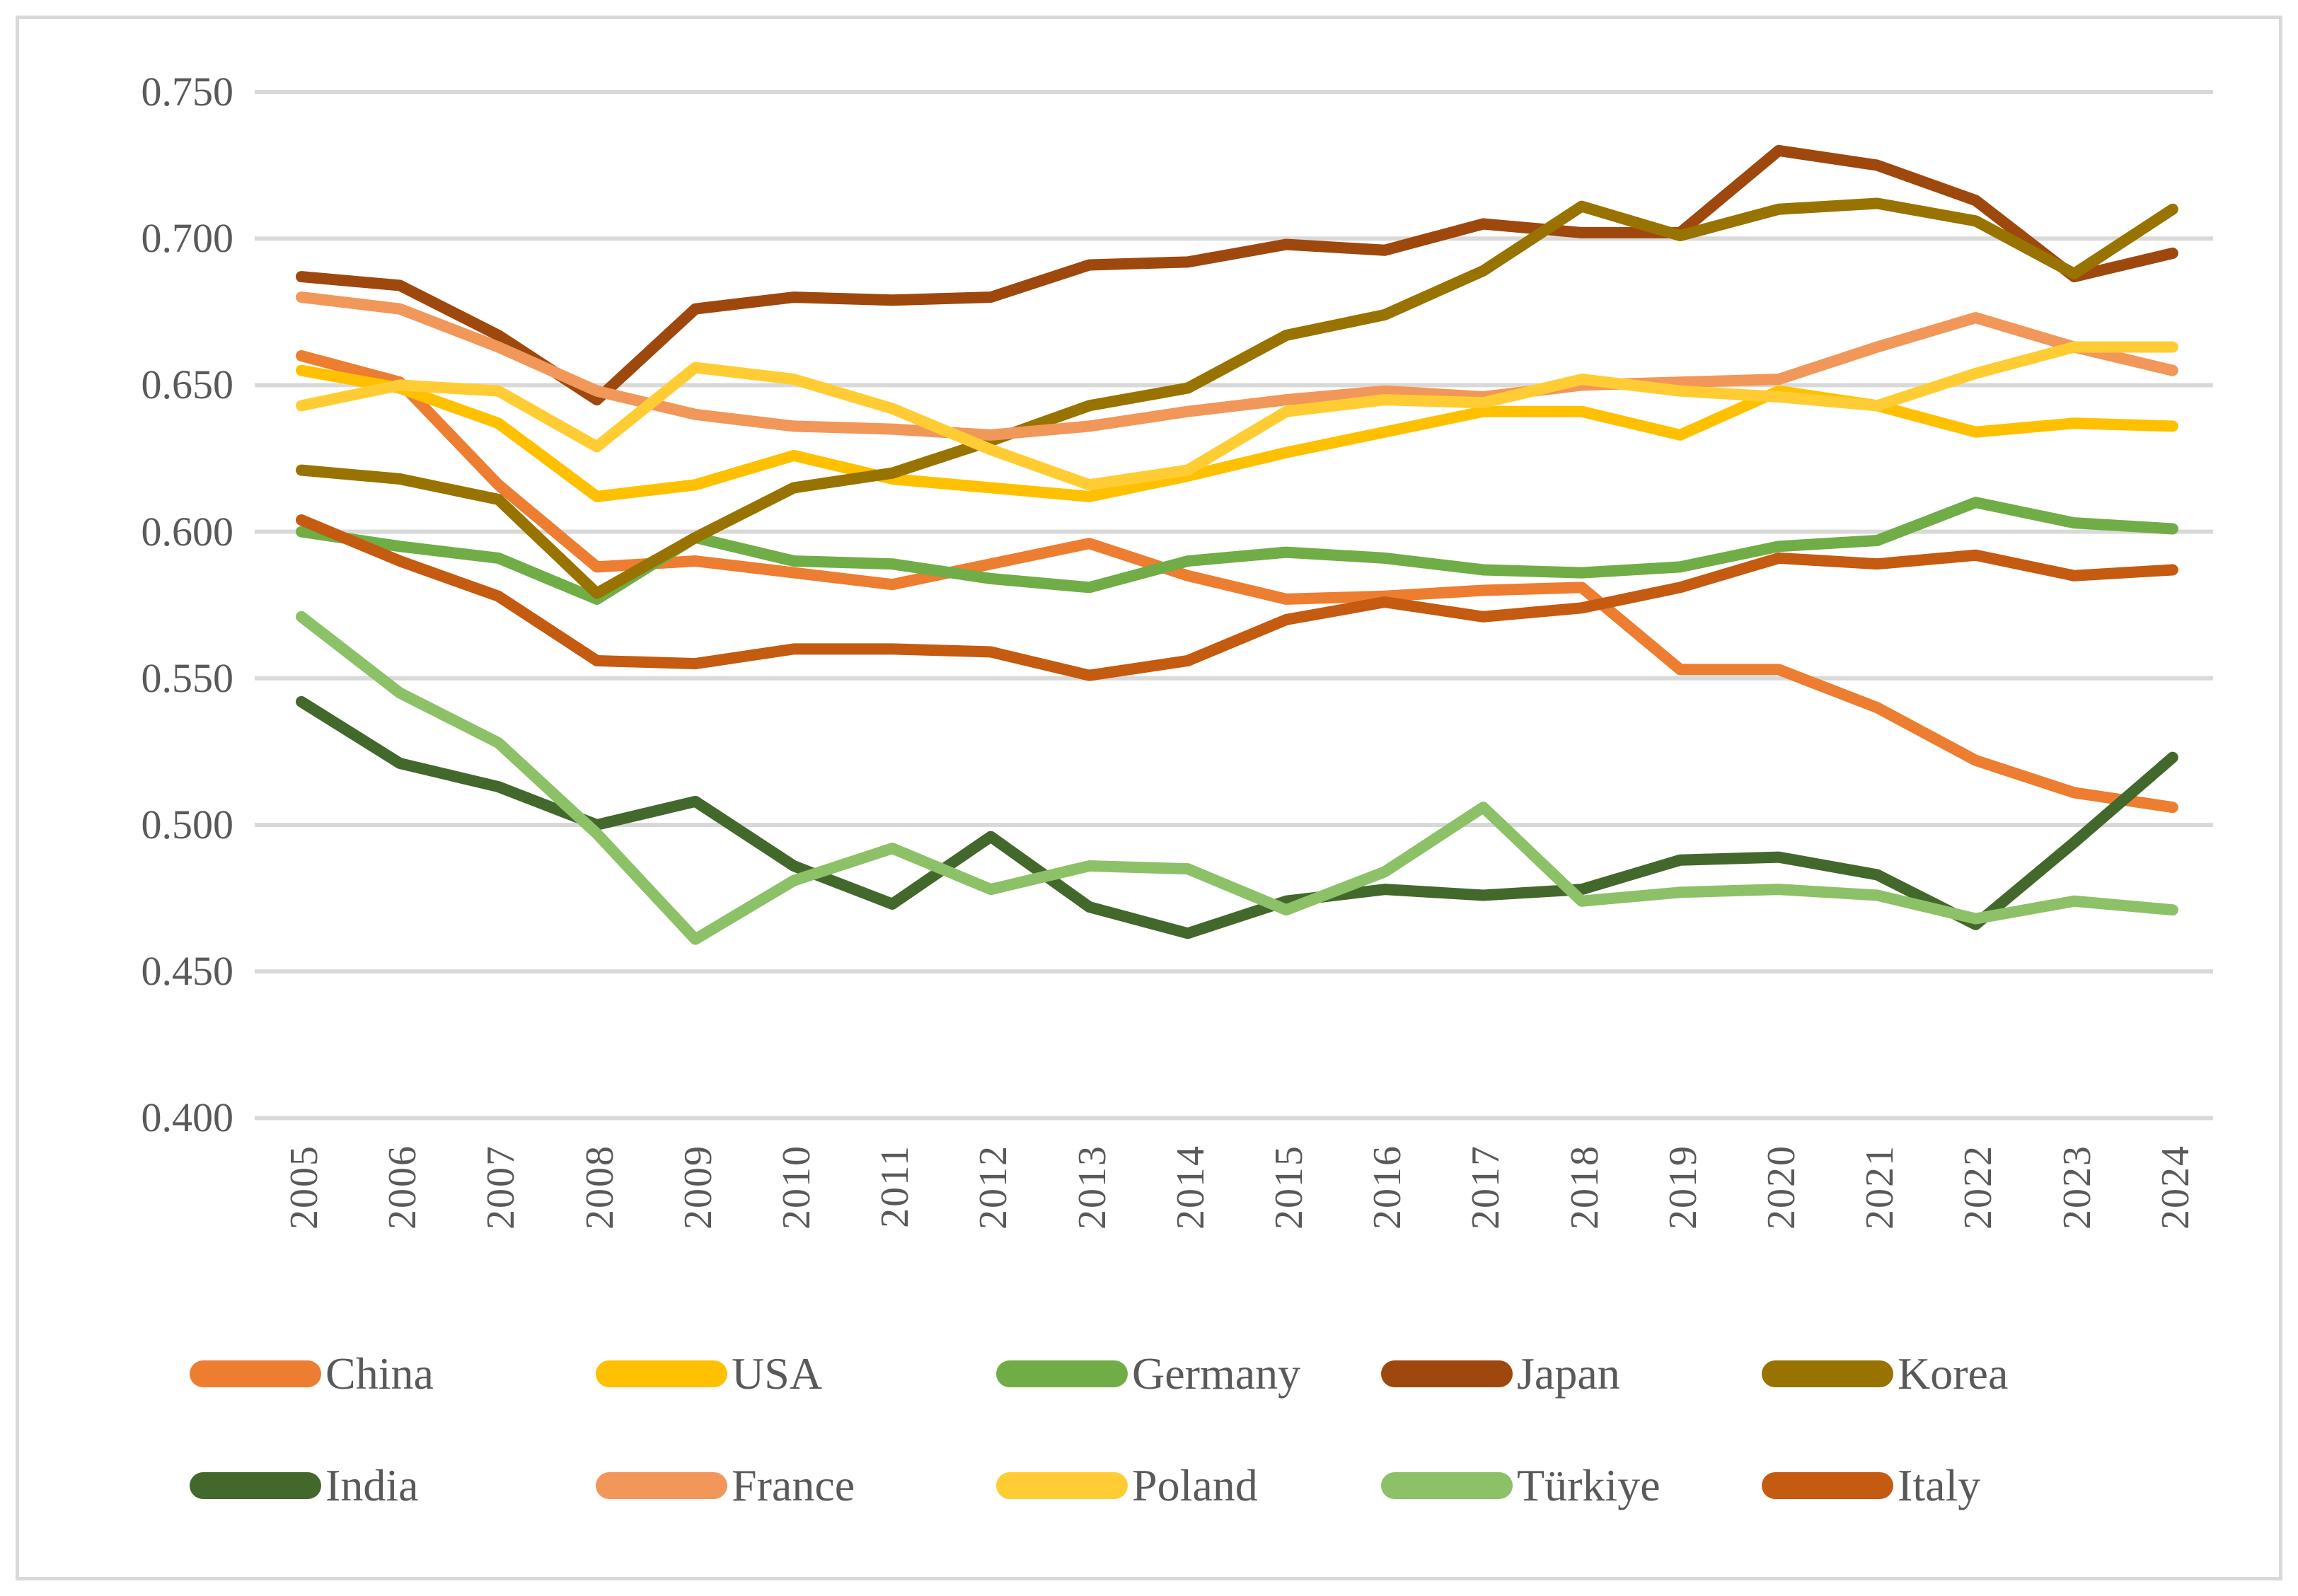  Describe the element at coordinates (2077, 1187) in the screenshot. I see `x-tick-label: 2023` at that location.